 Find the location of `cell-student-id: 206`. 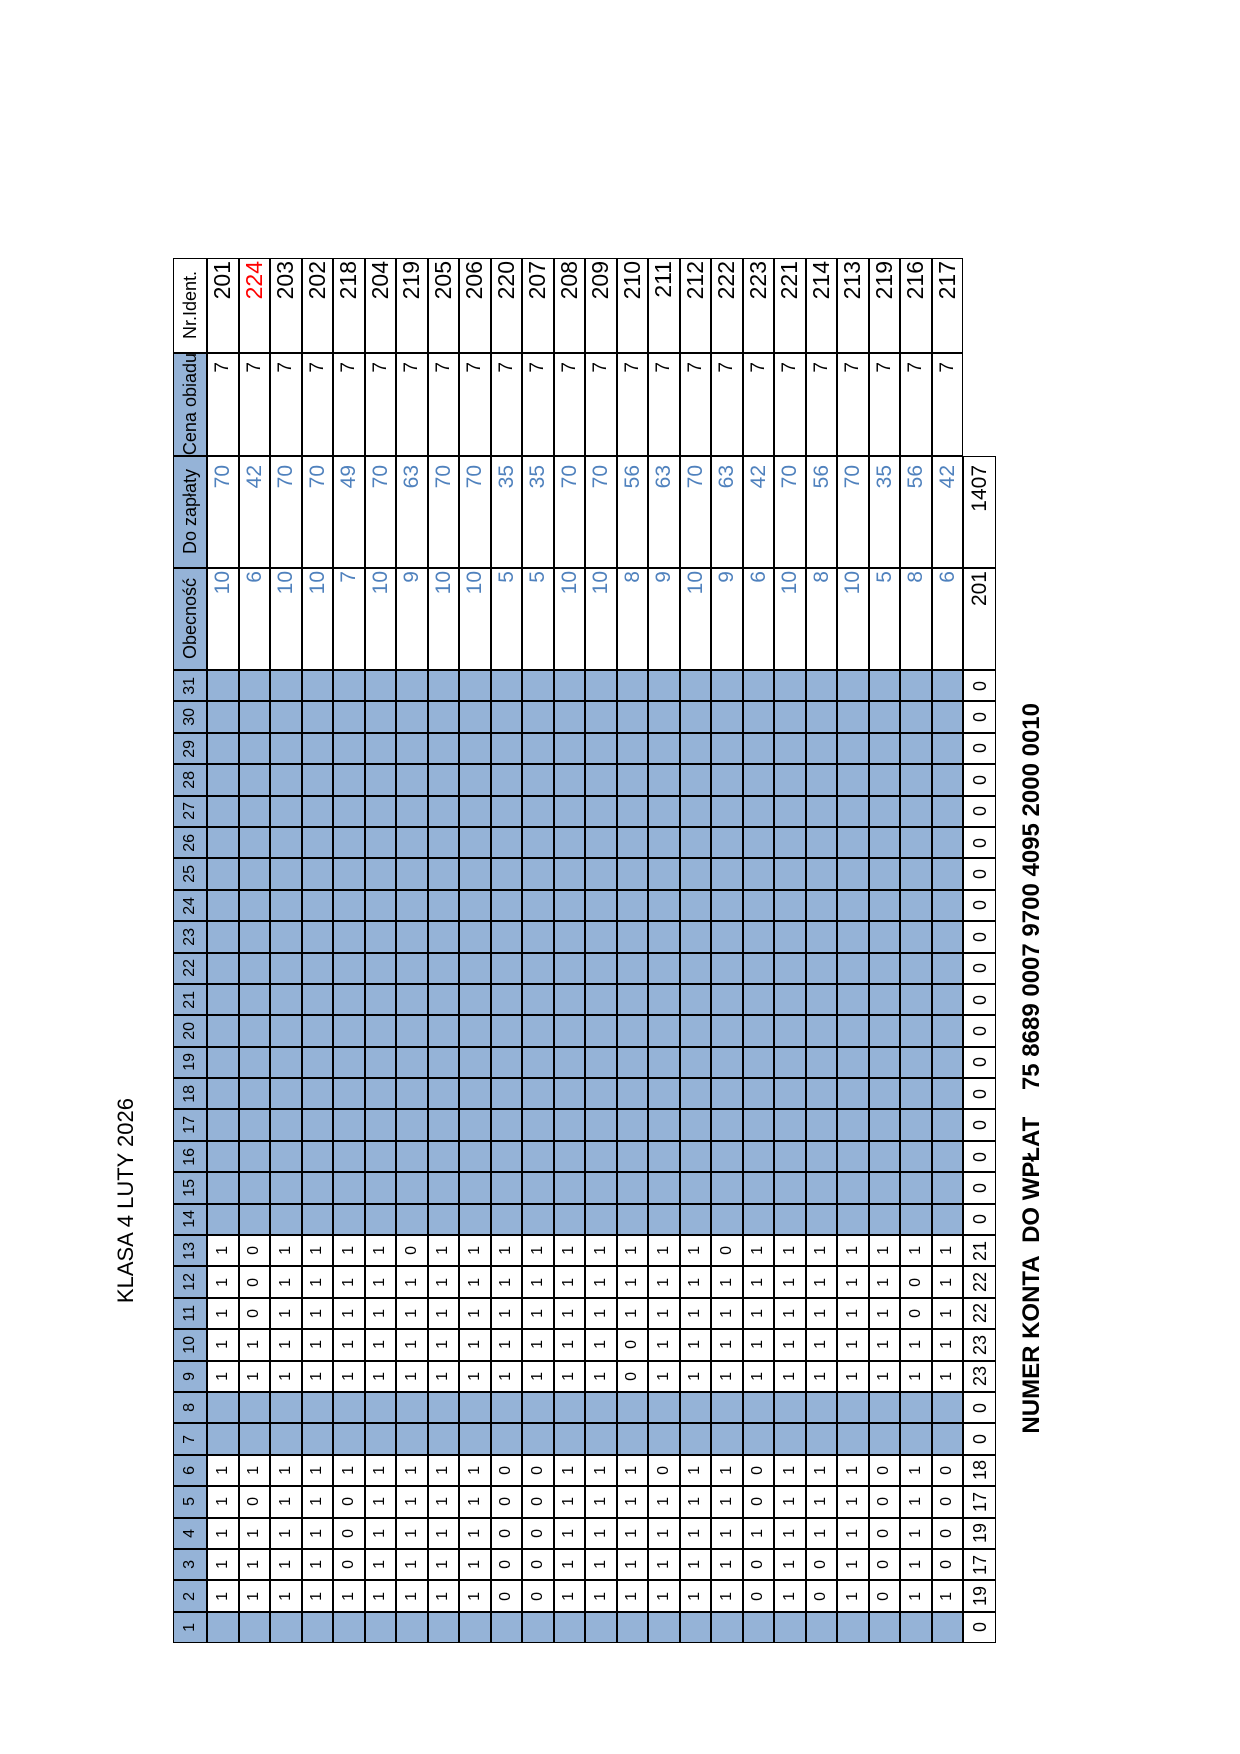

cell-student-id: 206 is located at coordinates (475, 305).